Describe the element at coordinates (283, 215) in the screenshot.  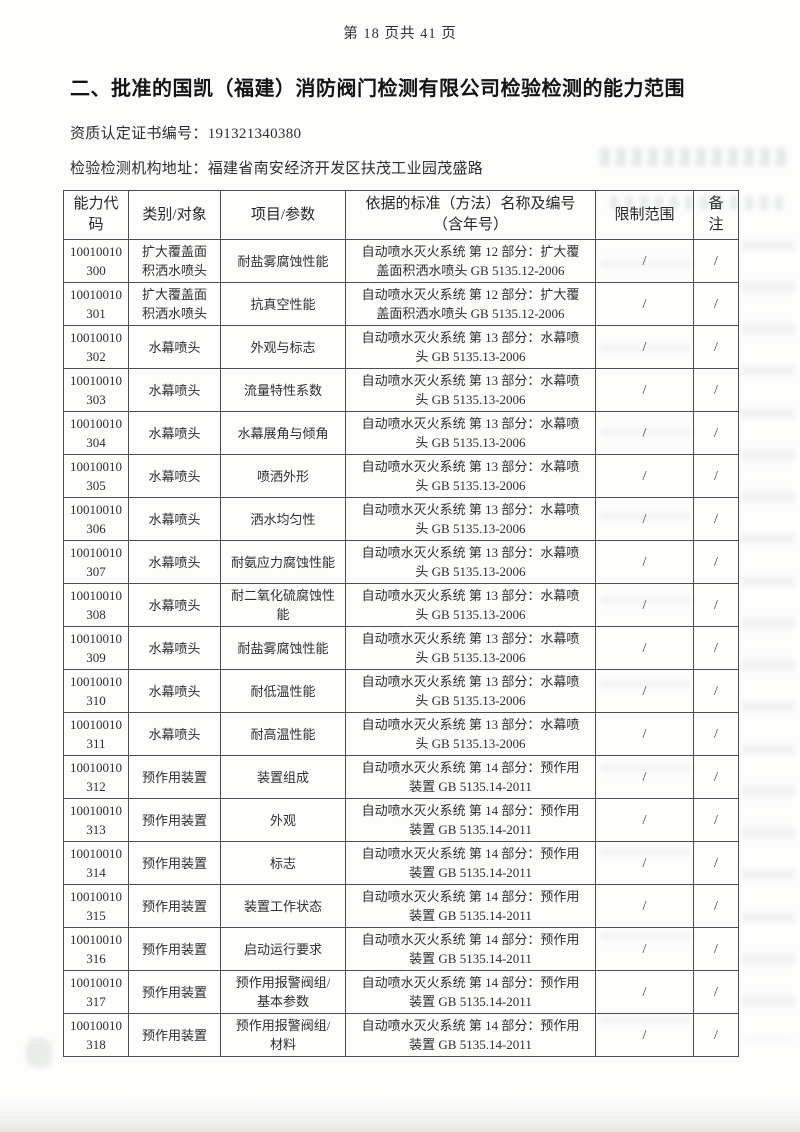
I see `header-item-parameter: 项目/参数` at that location.